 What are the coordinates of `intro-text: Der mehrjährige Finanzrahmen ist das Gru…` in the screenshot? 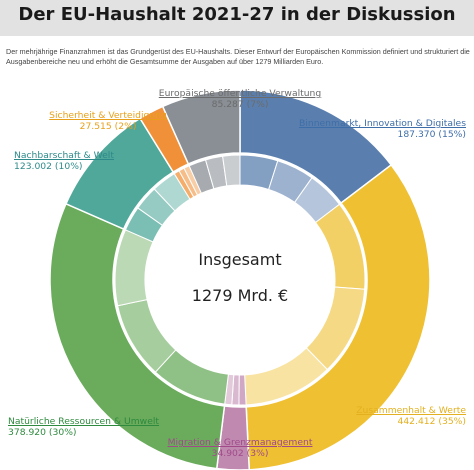 It's located at (238, 56).